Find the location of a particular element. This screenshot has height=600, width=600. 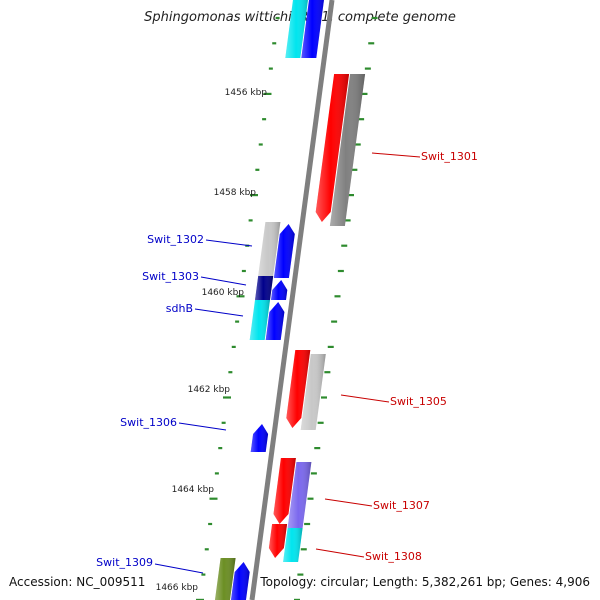

label-swit-1306: Swit_1306 is located at coordinates (148, 422).